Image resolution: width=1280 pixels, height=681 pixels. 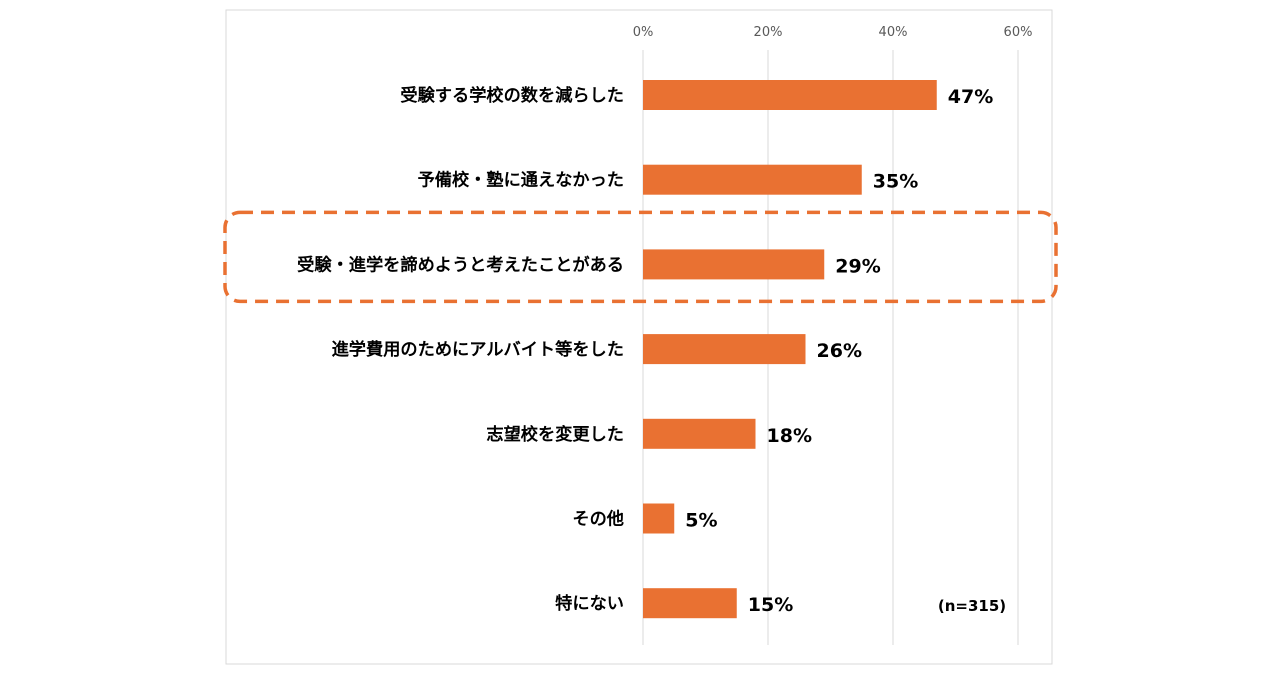 I want to click on value-label: 18%, so click(x=789, y=436).